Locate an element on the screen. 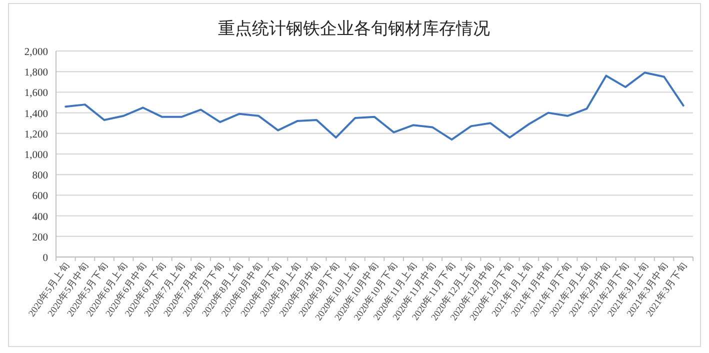  y-tick-label: 800 is located at coordinates (40, 176).